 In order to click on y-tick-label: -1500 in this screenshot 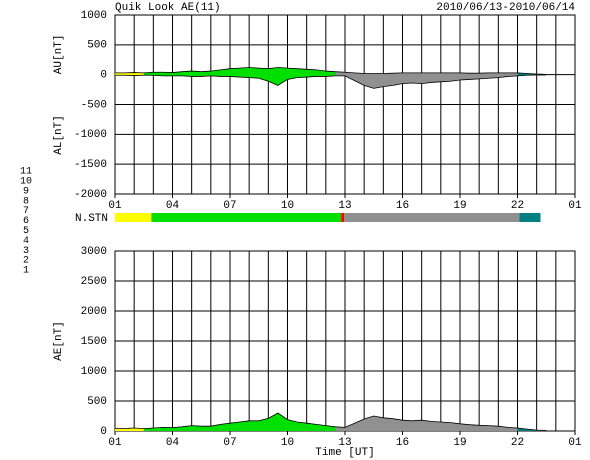, I will do `click(90, 165)`.